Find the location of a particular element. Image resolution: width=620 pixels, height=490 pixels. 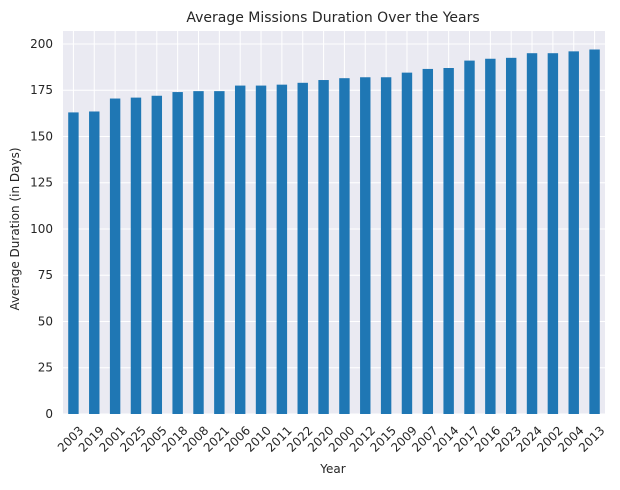

bar-2001 is located at coordinates (115, 256).